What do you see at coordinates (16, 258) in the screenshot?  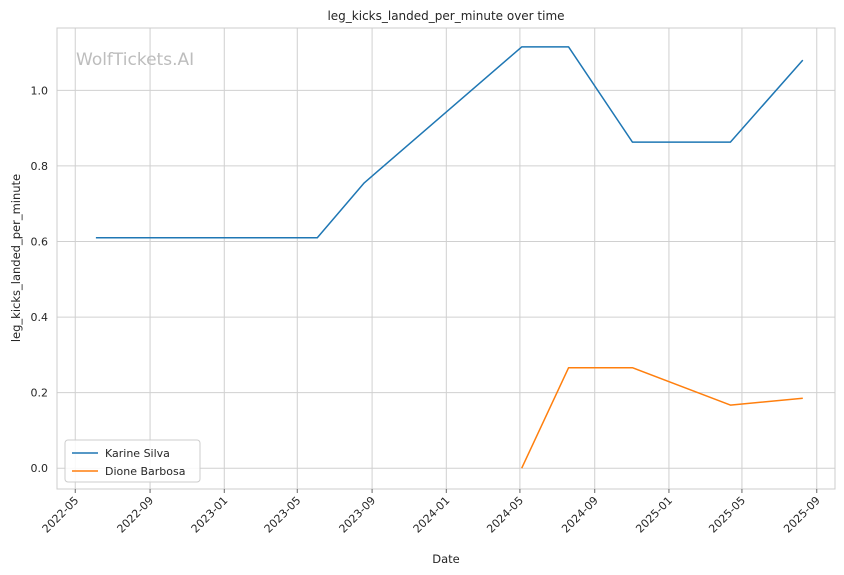 I see `y-axis-label: leg_kicks_landed_per_minute` at bounding box center [16, 258].